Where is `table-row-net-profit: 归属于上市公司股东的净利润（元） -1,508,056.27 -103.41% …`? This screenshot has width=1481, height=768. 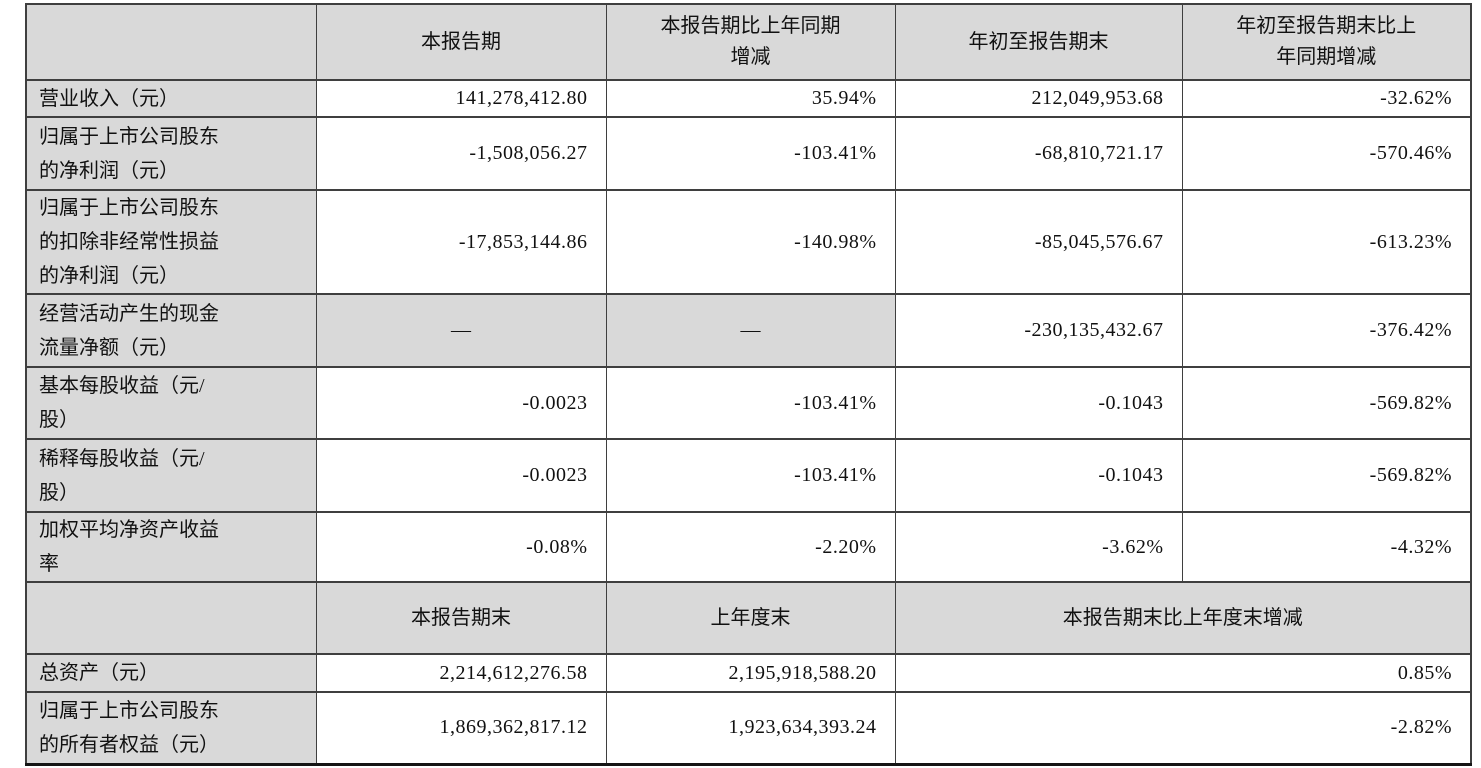
table-row-net-profit: 归属于上市公司股东的净利润（元） -1,508,056.27 -103.41% … is located at coordinates (748, 153).